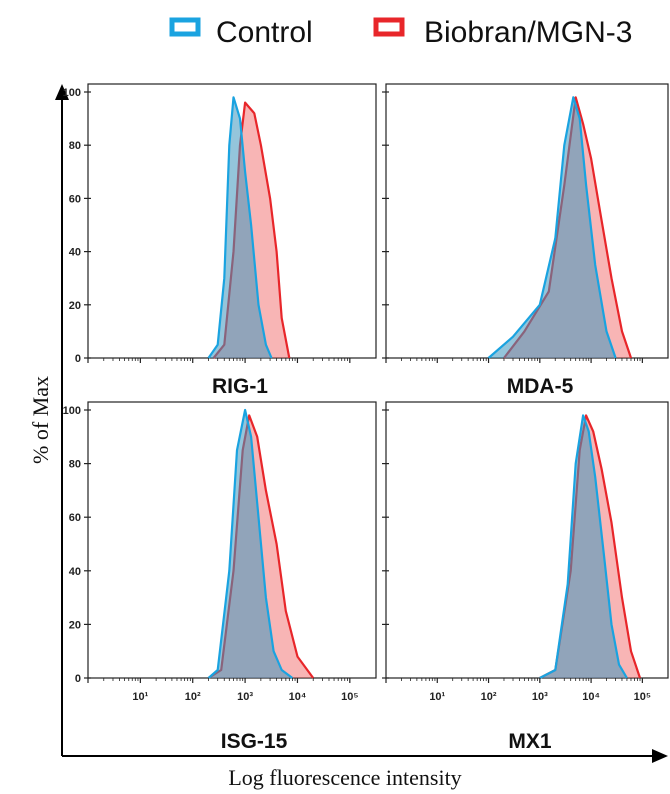 The height and width of the screenshot is (794, 670). Describe the element at coordinates (240, 386) in the screenshot. I see `panel-title: RIG-1` at that location.